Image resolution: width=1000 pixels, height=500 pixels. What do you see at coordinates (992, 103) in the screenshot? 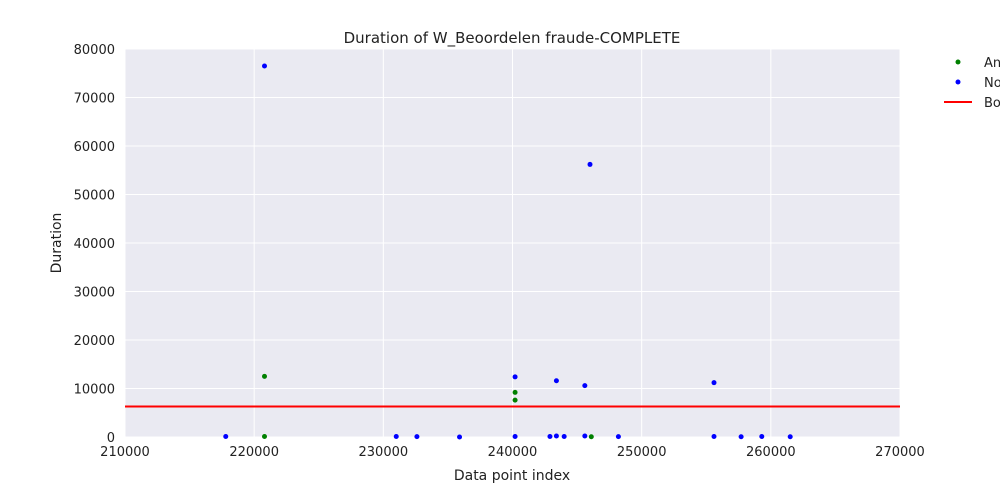
I see `legend-label: Bo` at bounding box center [992, 103].